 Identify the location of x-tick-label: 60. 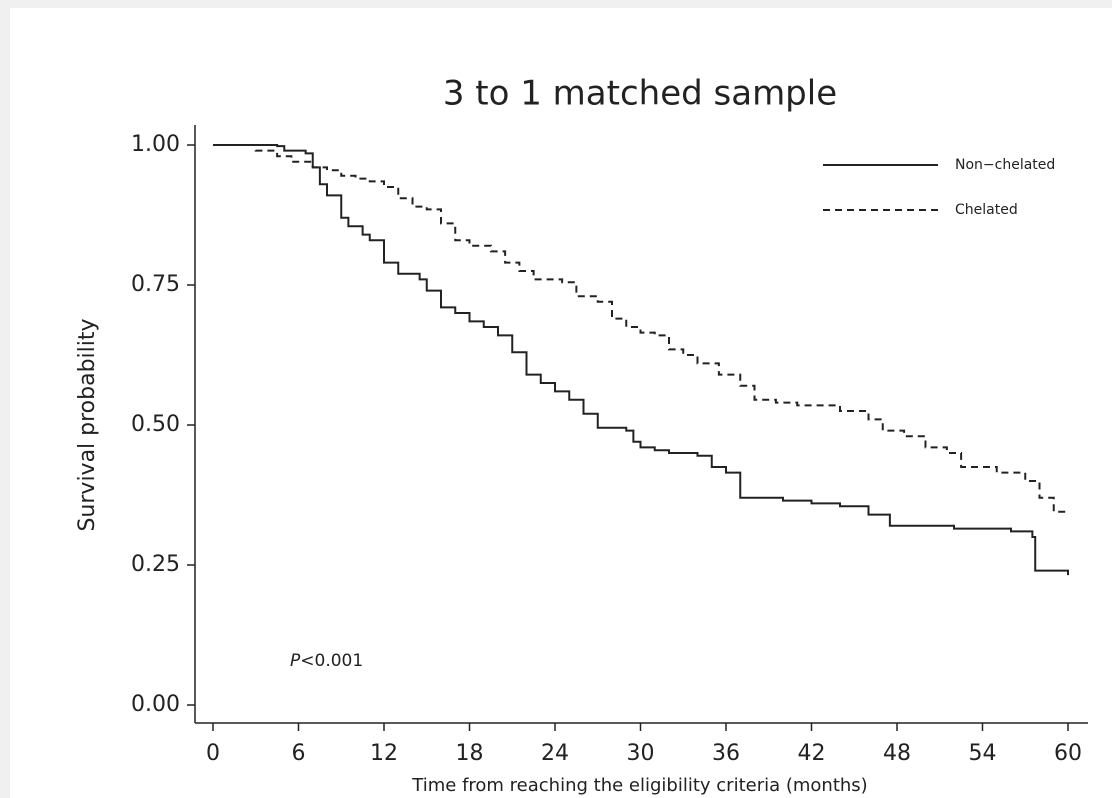
(1068, 753).